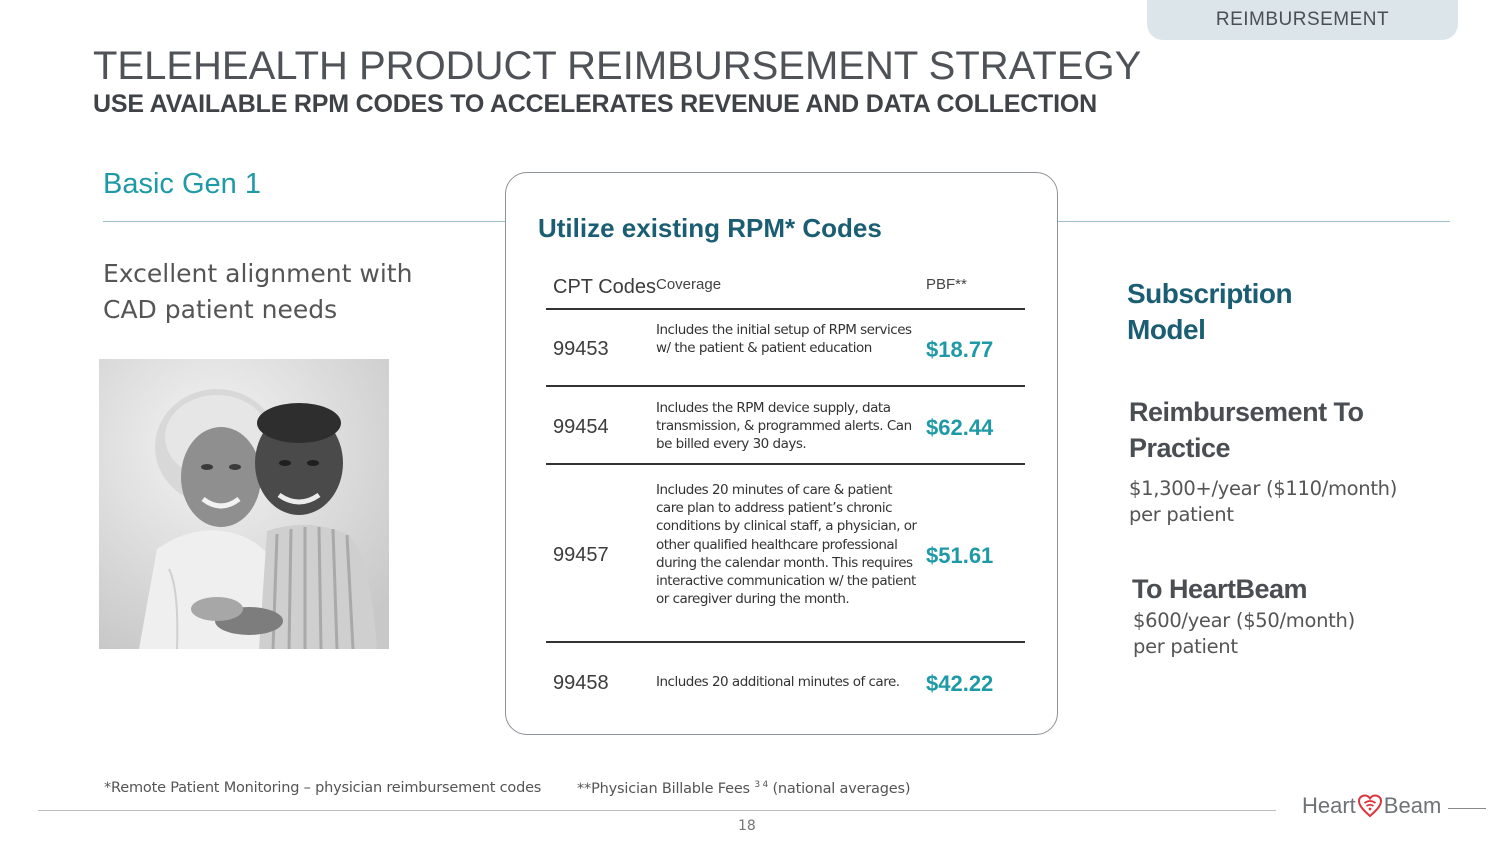  I want to click on heartbeam-value-line: $600/year ($50/month), so click(1244, 620).